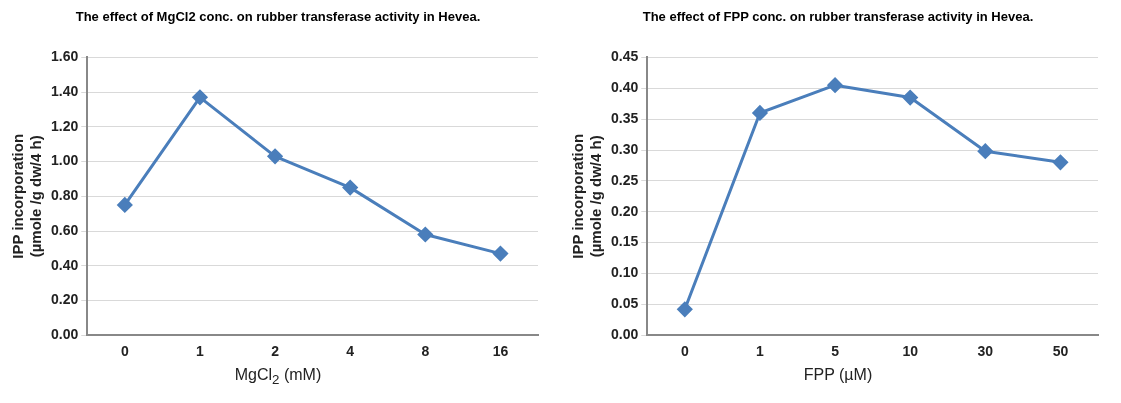 This screenshot has height=403, width=1121. What do you see at coordinates (278, 377) in the screenshot?
I see `x-axis-title: MgCl$_{2}$ (mM)` at bounding box center [278, 377].